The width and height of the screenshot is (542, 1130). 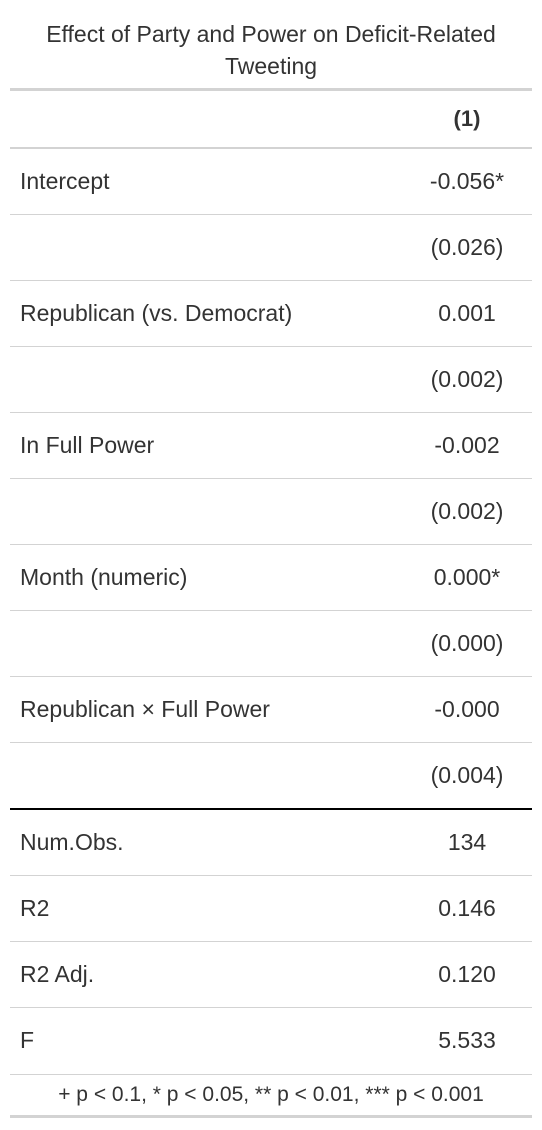 What do you see at coordinates (271, 182) in the screenshot?
I see `coefficient-row: Intercept -0.056*` at bounding box center [271, 182].